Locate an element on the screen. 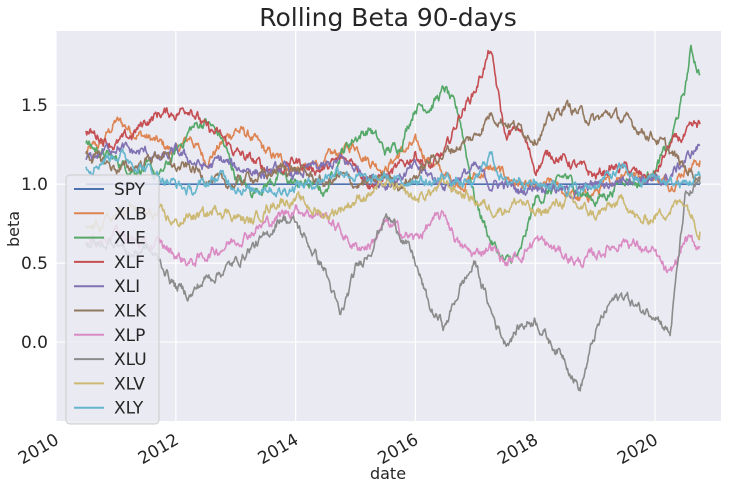 The width and height of the screenshot is (734, 488). y-tick-label: 0.0 is located at coordinates (34, 343).